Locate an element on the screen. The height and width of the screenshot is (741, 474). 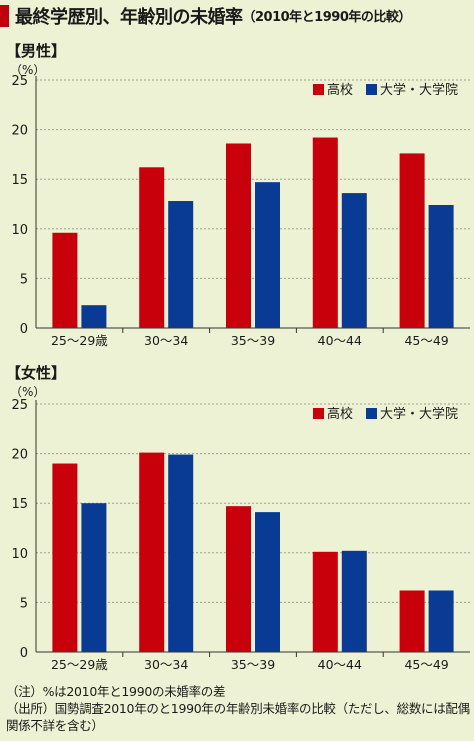
female-unit-label: （%） is located at coordinates (28, 392).